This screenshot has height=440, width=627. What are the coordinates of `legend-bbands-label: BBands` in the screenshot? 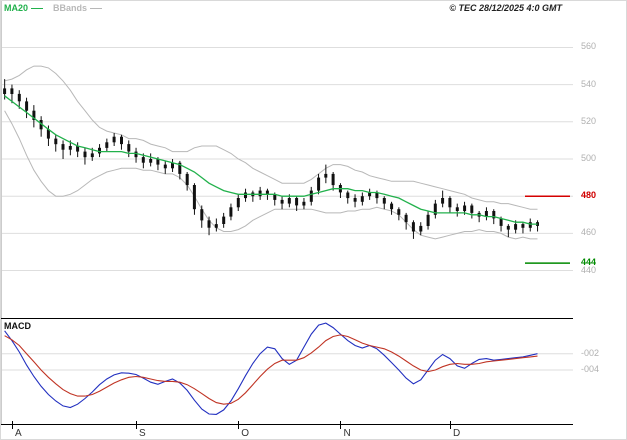 It's located at (70, 8).